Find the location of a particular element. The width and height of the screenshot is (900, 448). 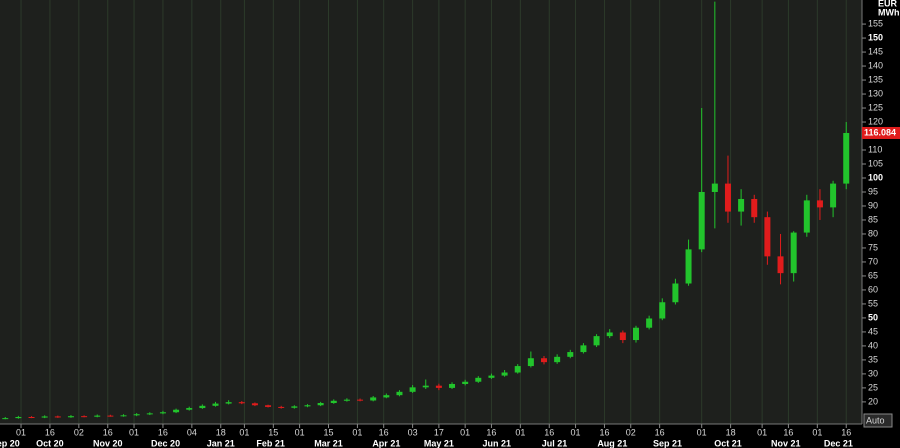

month-label: Dec 21 is located at coordinates (838, 443).